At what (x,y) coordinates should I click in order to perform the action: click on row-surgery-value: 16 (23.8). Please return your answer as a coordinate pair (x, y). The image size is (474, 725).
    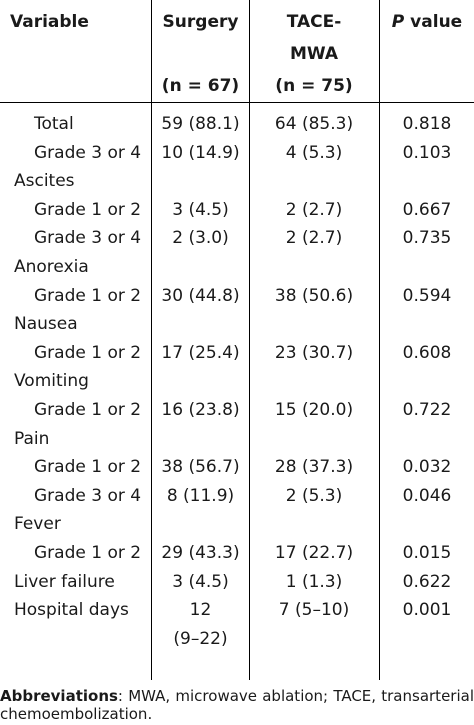
    Looking at the image, I should click on (200, 410).